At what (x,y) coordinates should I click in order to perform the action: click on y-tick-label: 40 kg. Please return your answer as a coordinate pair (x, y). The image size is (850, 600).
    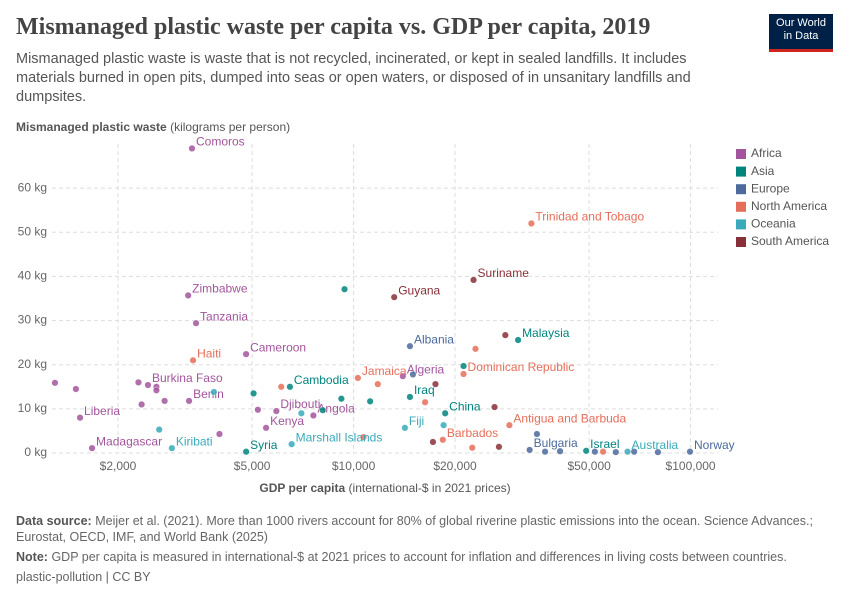
    Looking at the image, I should click on (32, 276).